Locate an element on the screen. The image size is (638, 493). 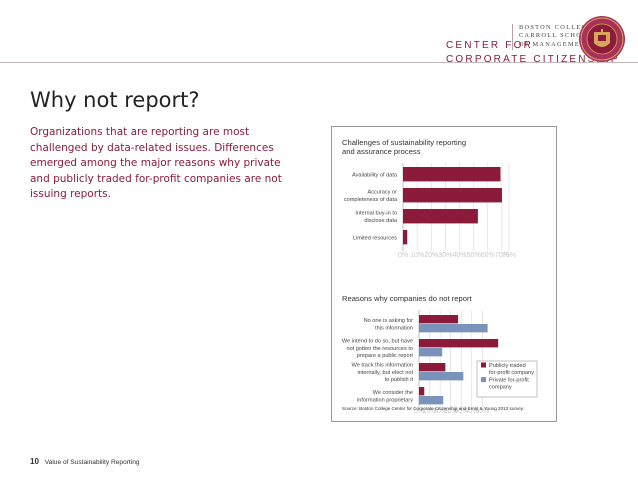
category-label: to publish it is located at coordinates (399, 380).